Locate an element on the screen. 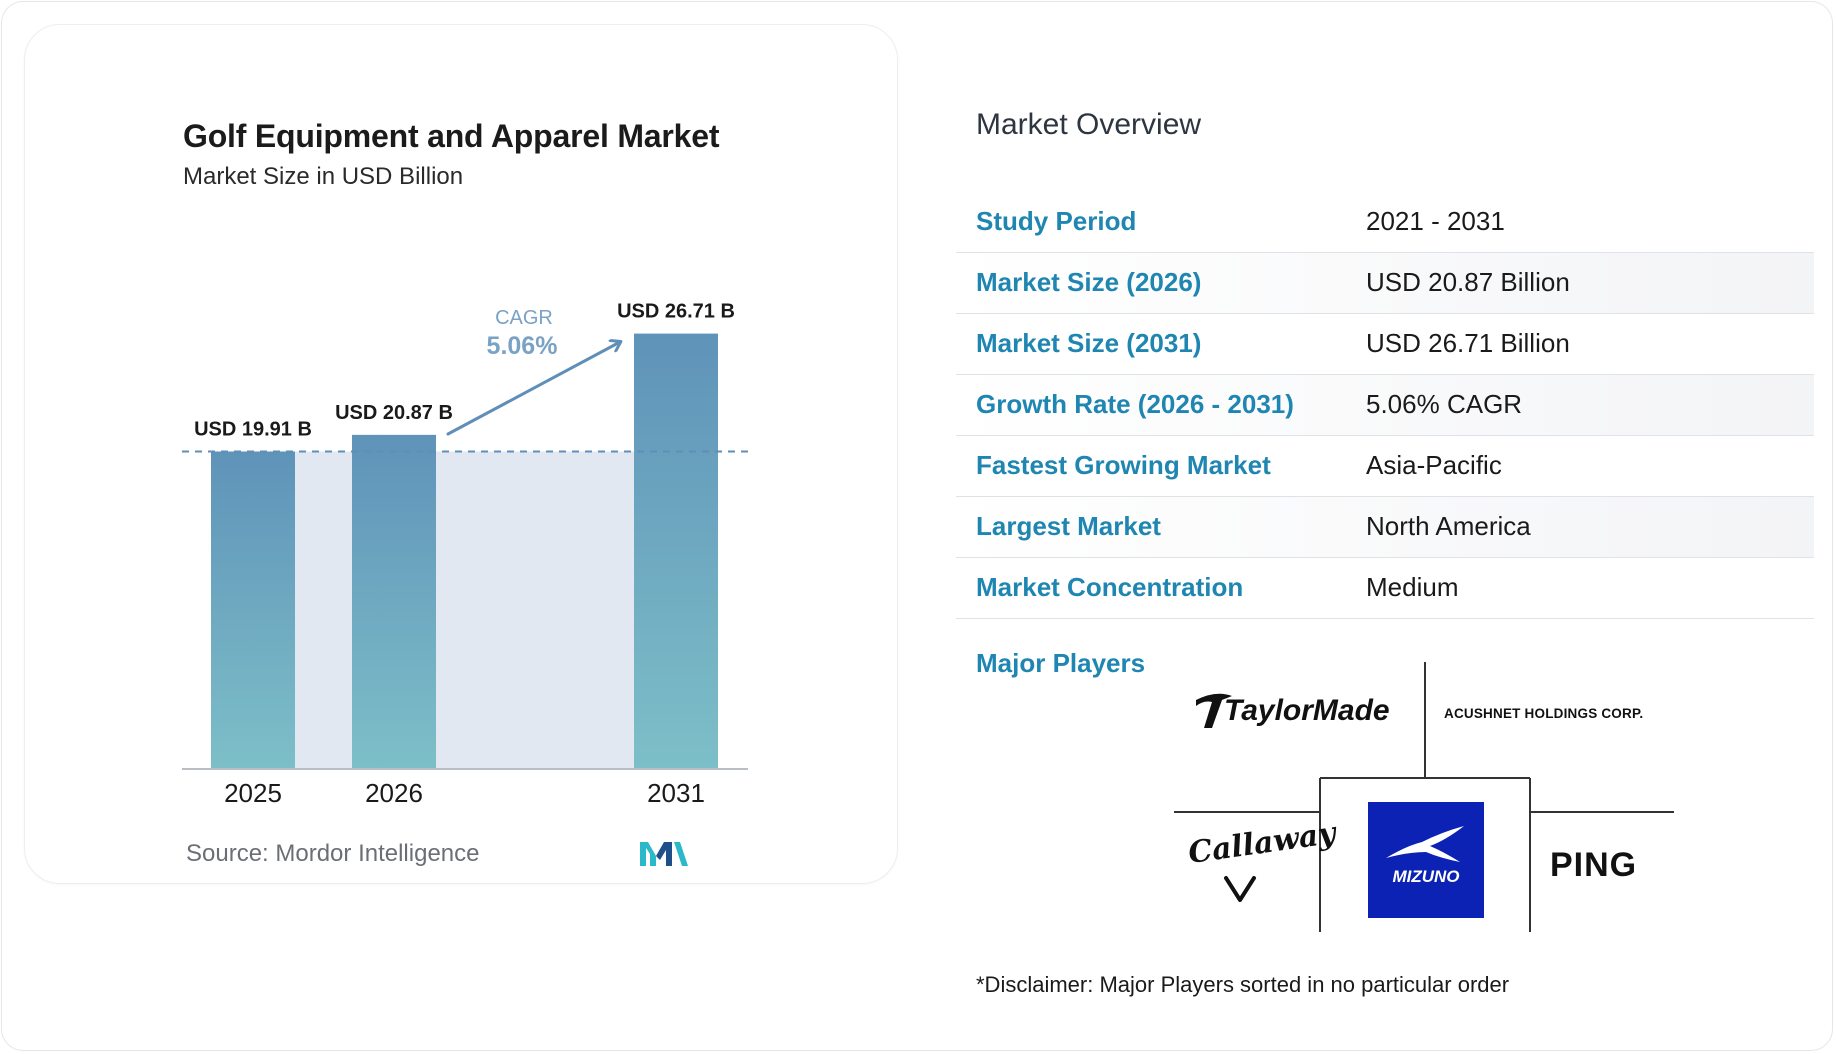 The image size is (1836, 1054). bar-2025 is located at coordinates (253, 610).